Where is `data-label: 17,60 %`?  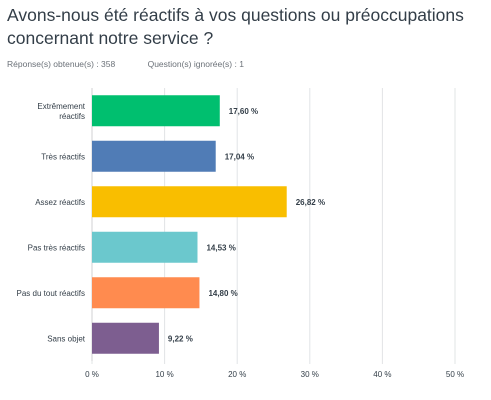
data-label: 17,60 % is located at coordinates (243, 111).